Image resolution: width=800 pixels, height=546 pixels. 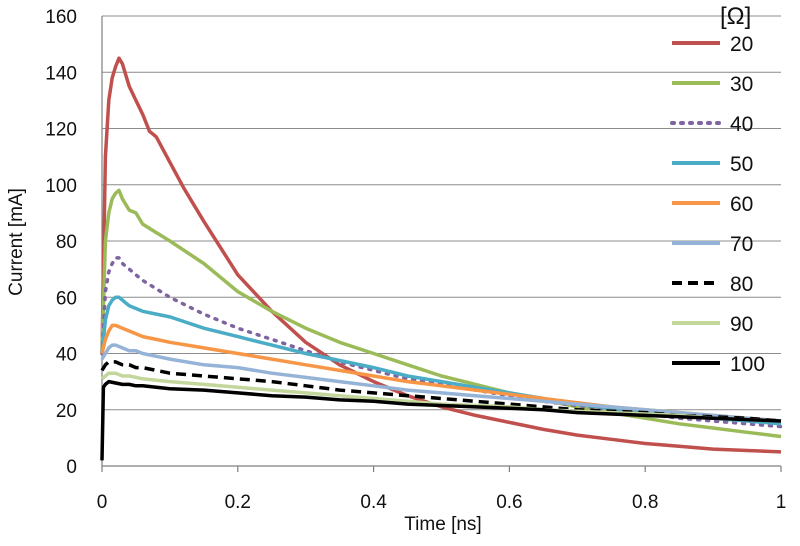 What do you see at coordinates (741, 284) in the screenshot?
I see `legend-label-80: 80` at bounding box center [741, 284].